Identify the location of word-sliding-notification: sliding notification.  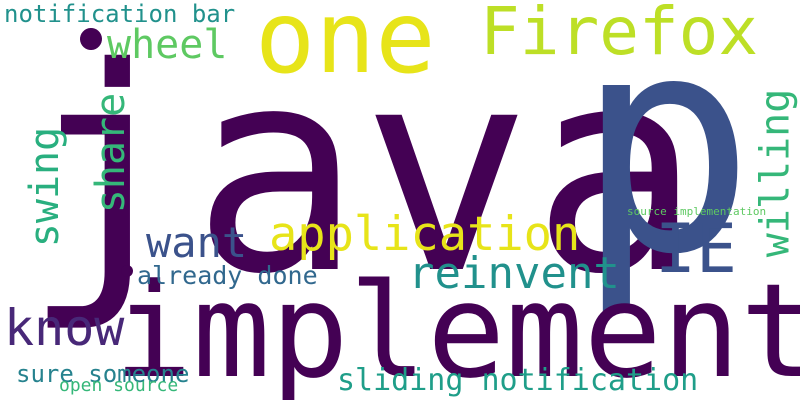
(518, 380).